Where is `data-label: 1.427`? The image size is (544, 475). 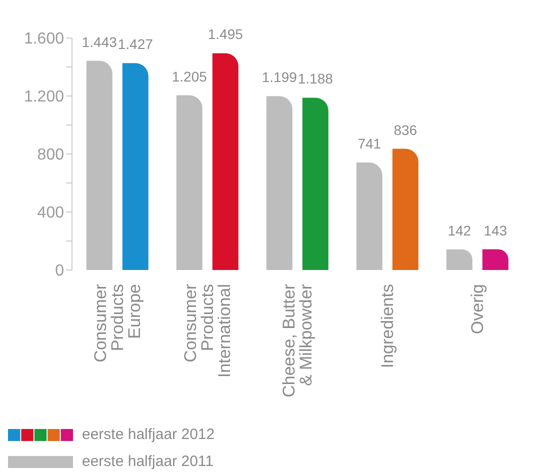
data-label: 1.427 is located at coordinates (136, 44).